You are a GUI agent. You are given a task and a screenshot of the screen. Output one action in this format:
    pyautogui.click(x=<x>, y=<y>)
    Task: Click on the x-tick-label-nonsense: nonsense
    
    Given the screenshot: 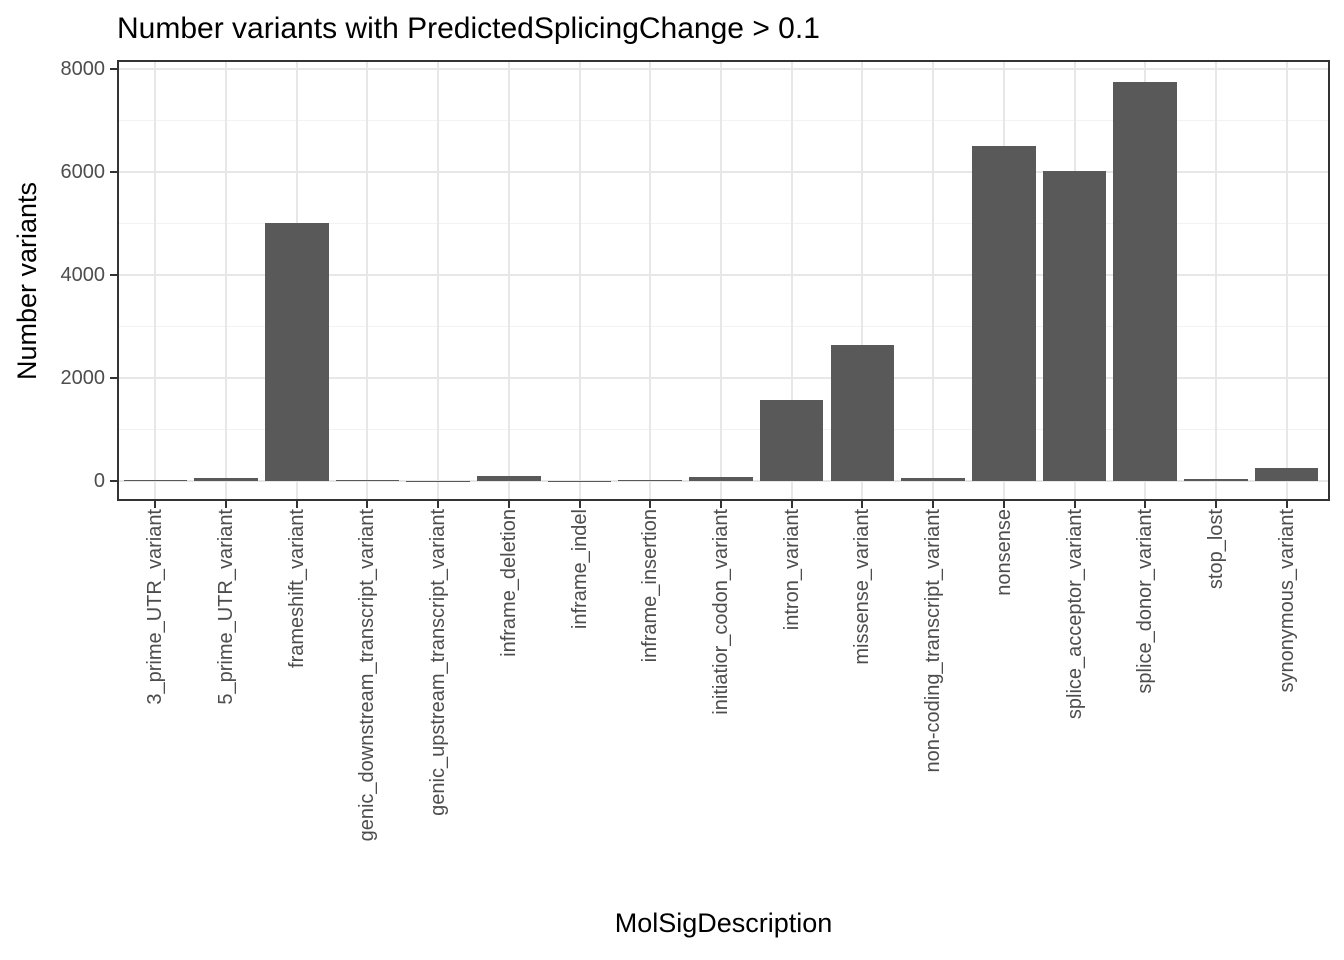 What is the action you would take?
    pyautogui.click(x=1003, y=552)
    